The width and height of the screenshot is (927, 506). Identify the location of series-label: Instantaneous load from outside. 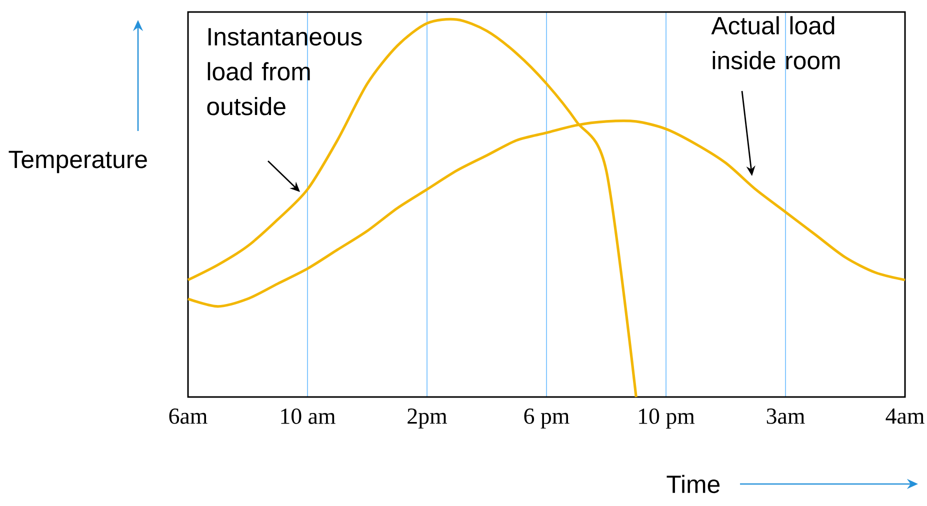
(284, 72).